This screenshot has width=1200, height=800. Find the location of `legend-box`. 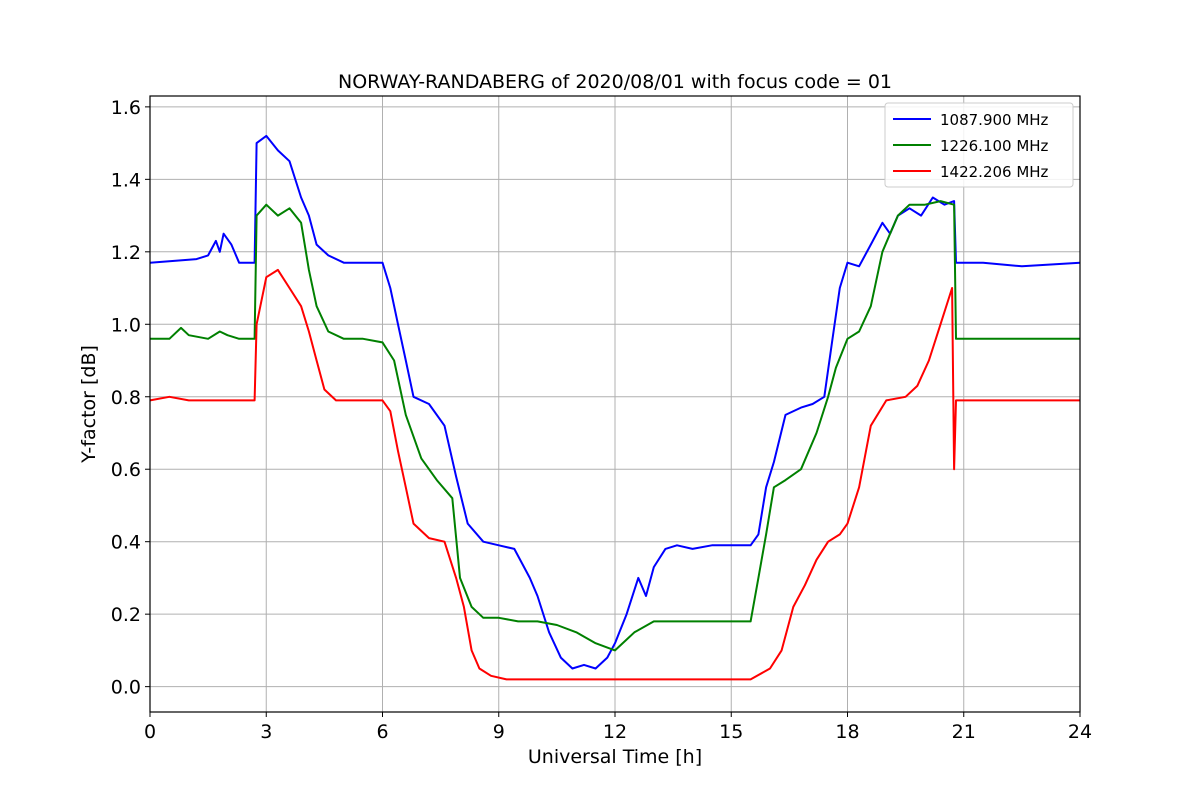

legend-box is located at coordinates (979, 145).